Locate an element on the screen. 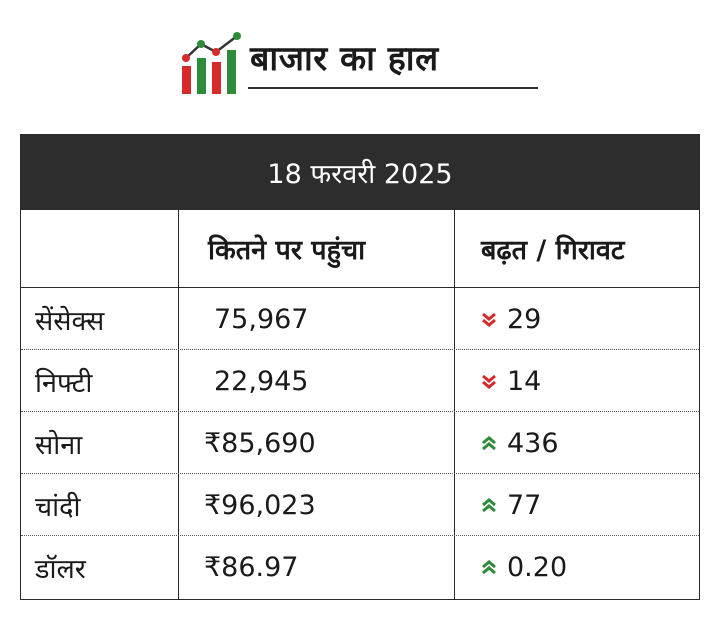 The height and width of the screenshot is (619, 720). row-change: 0.20 is located at coordinates (524, 567).